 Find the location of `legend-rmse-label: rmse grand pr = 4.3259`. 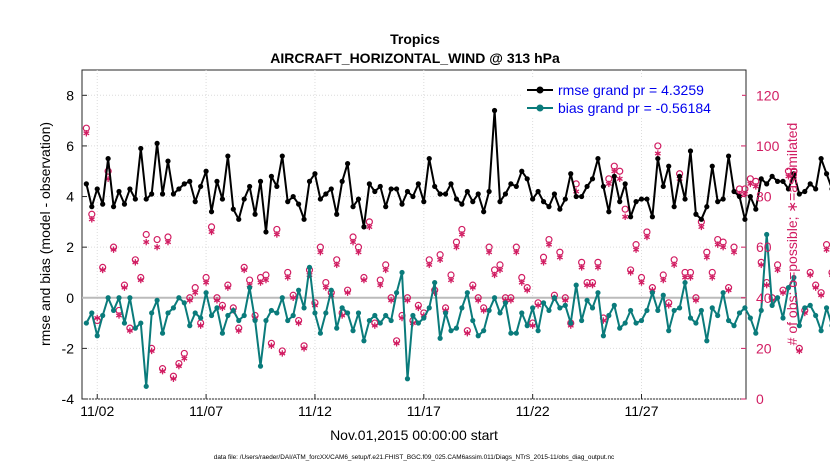

legend-rmse-label: rmse grand pr = 4.3259 is located at coordinates (631, 90).